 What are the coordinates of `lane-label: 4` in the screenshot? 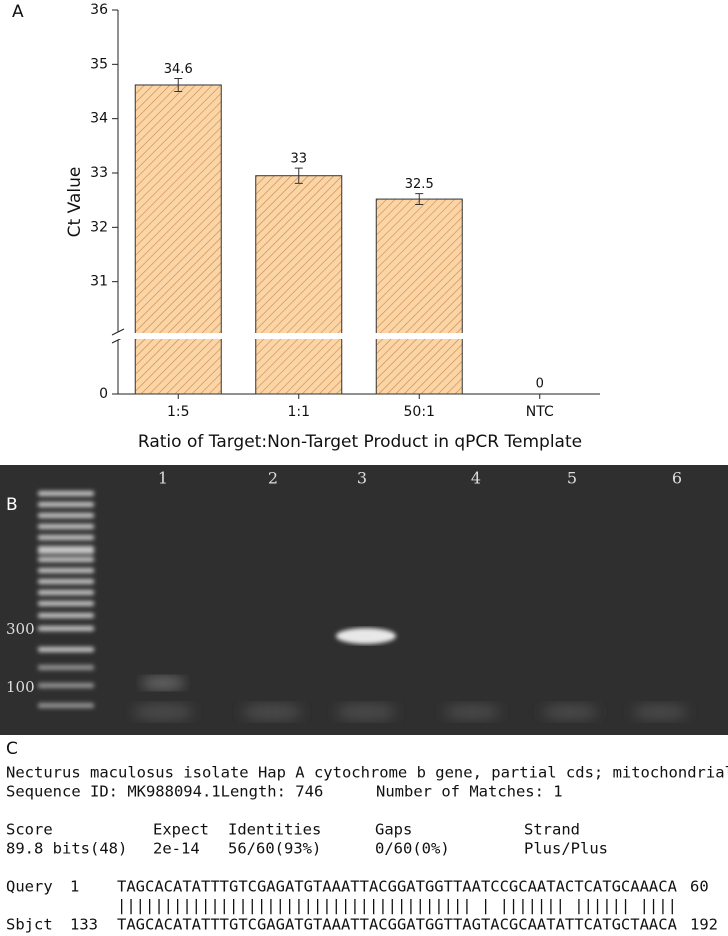 It's located at (476, 478).